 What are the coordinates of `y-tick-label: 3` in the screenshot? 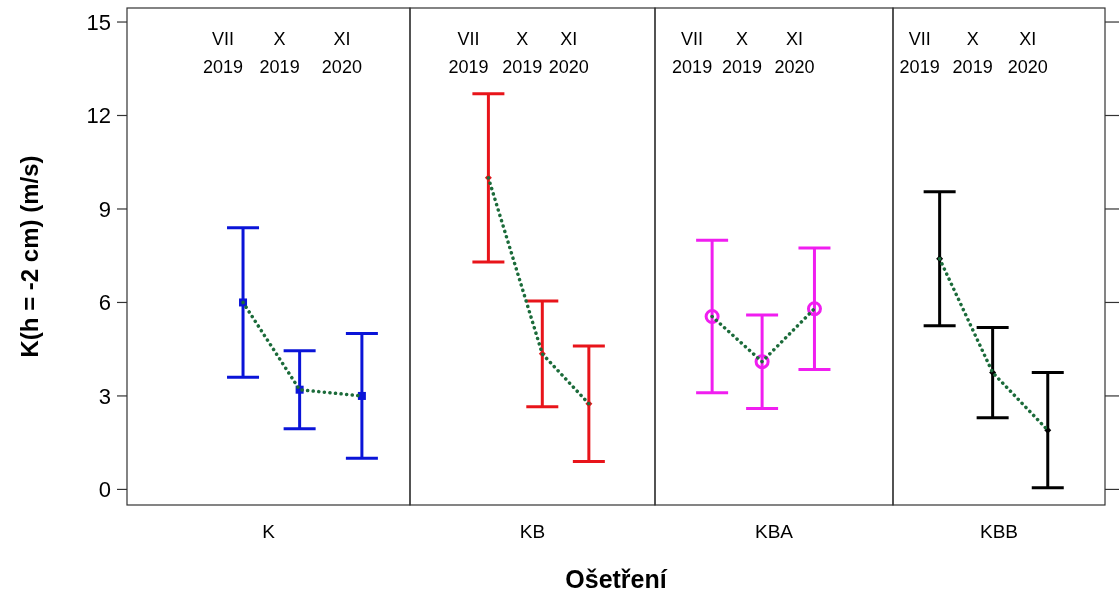 It's located at (104, 396).